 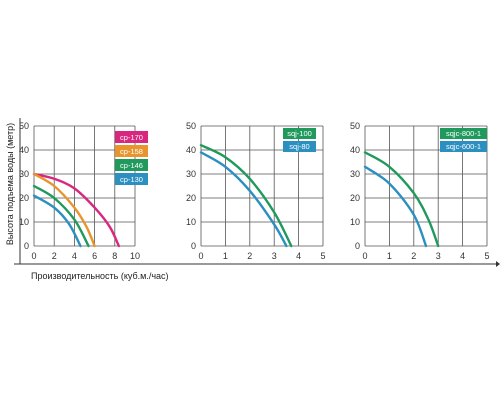 I want to click on legend-label-cp-158: cp-158, so click(x=131, y=151).